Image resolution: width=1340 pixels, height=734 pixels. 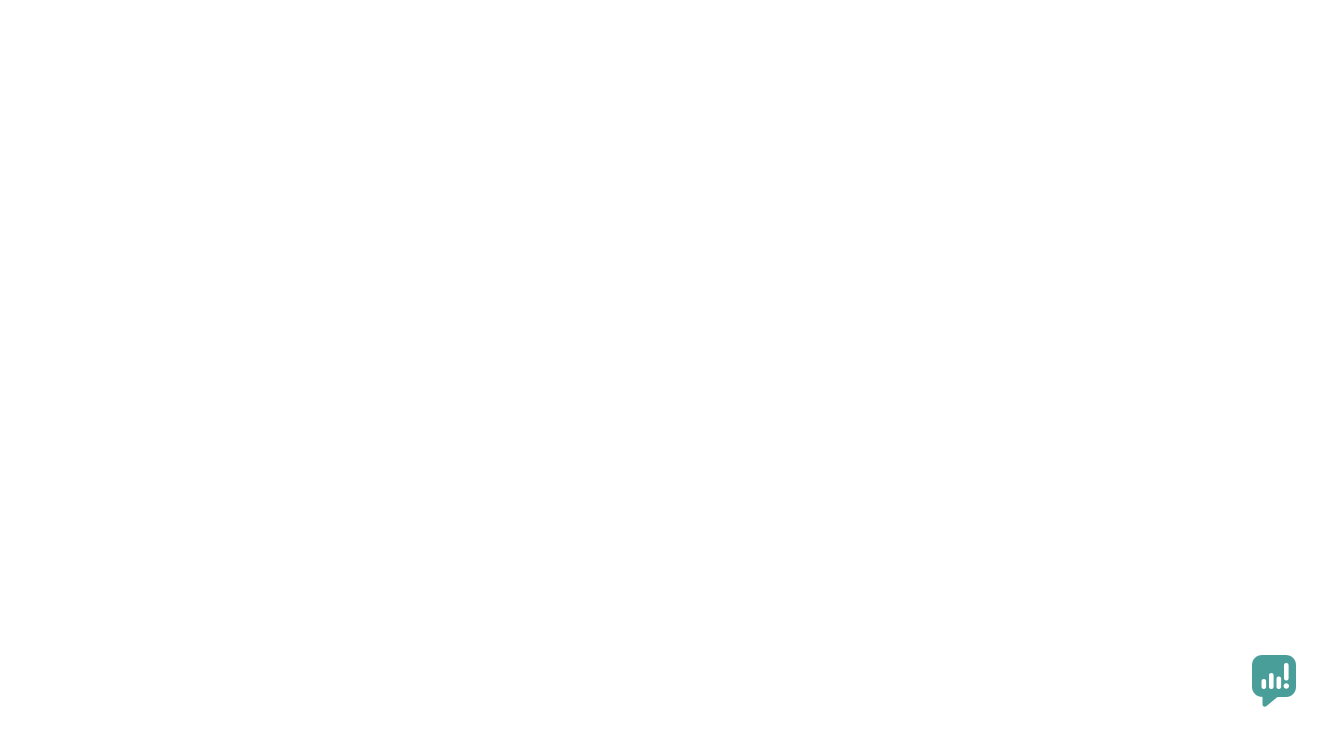 I want to click on newsworthy-branding, so click(x=1278, y=680).